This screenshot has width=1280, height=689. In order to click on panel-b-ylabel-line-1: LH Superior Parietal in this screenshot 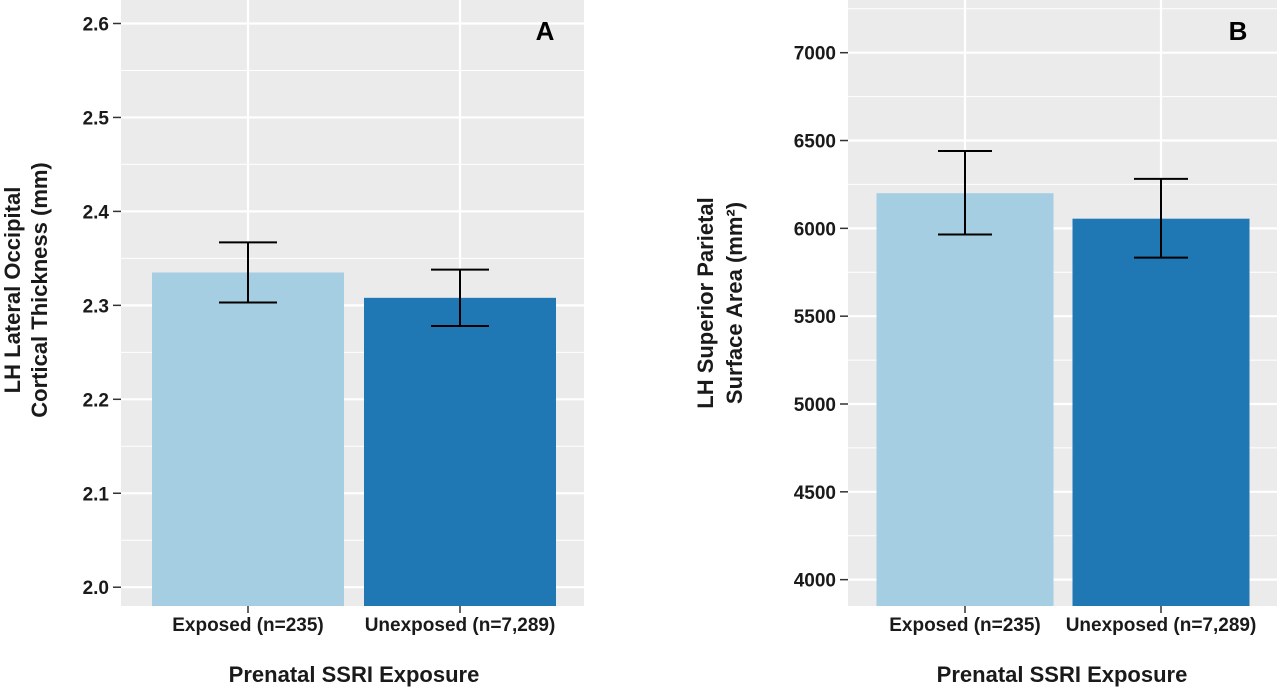, I will do `click(705, 303)`.